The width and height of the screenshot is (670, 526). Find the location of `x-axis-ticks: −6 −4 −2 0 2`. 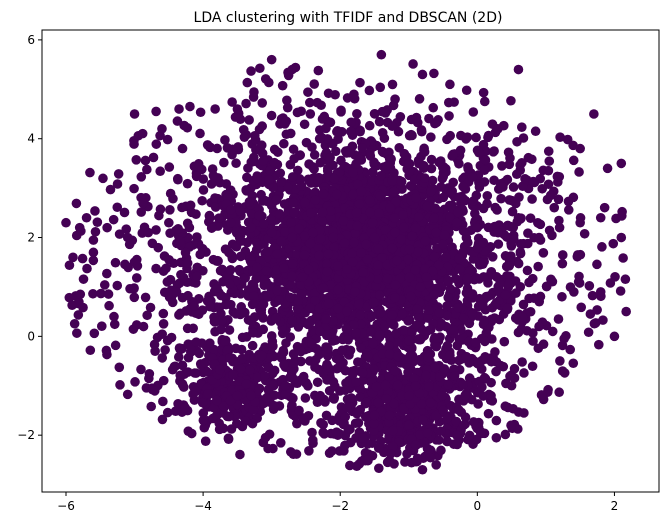

x-axis-ticks: −6 −4 −2 0 2 is located at coordinates (337, 502).